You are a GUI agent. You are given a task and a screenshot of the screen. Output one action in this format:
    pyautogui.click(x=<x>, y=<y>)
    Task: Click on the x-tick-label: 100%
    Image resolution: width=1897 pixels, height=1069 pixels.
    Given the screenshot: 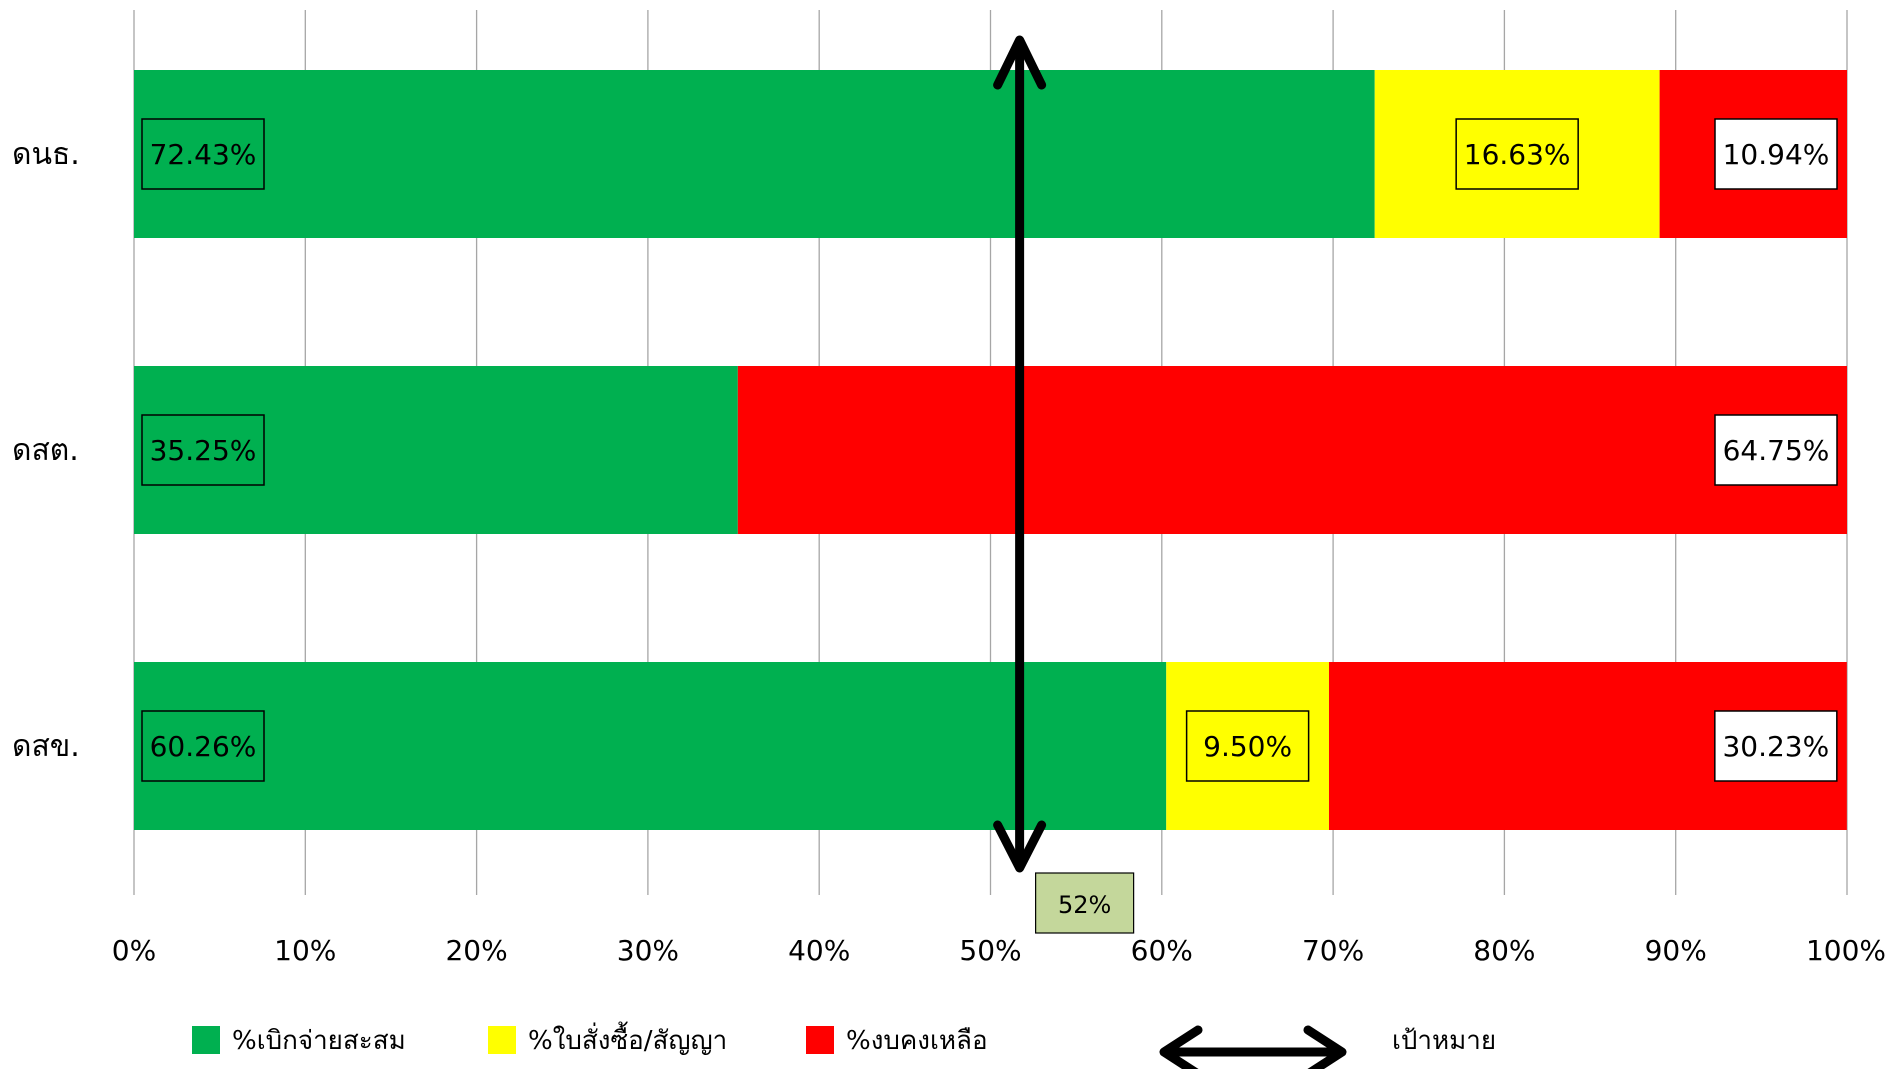 What is the action you would take?
    pyautogui.click(x=1846, y=950)
    